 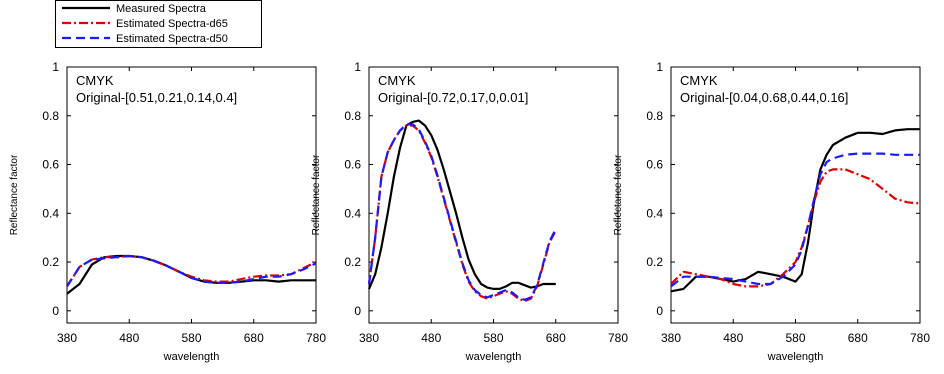 I want to click on annotation-text: Original-[0.72,0.17,0,0.01], so click(x=453, y=97).